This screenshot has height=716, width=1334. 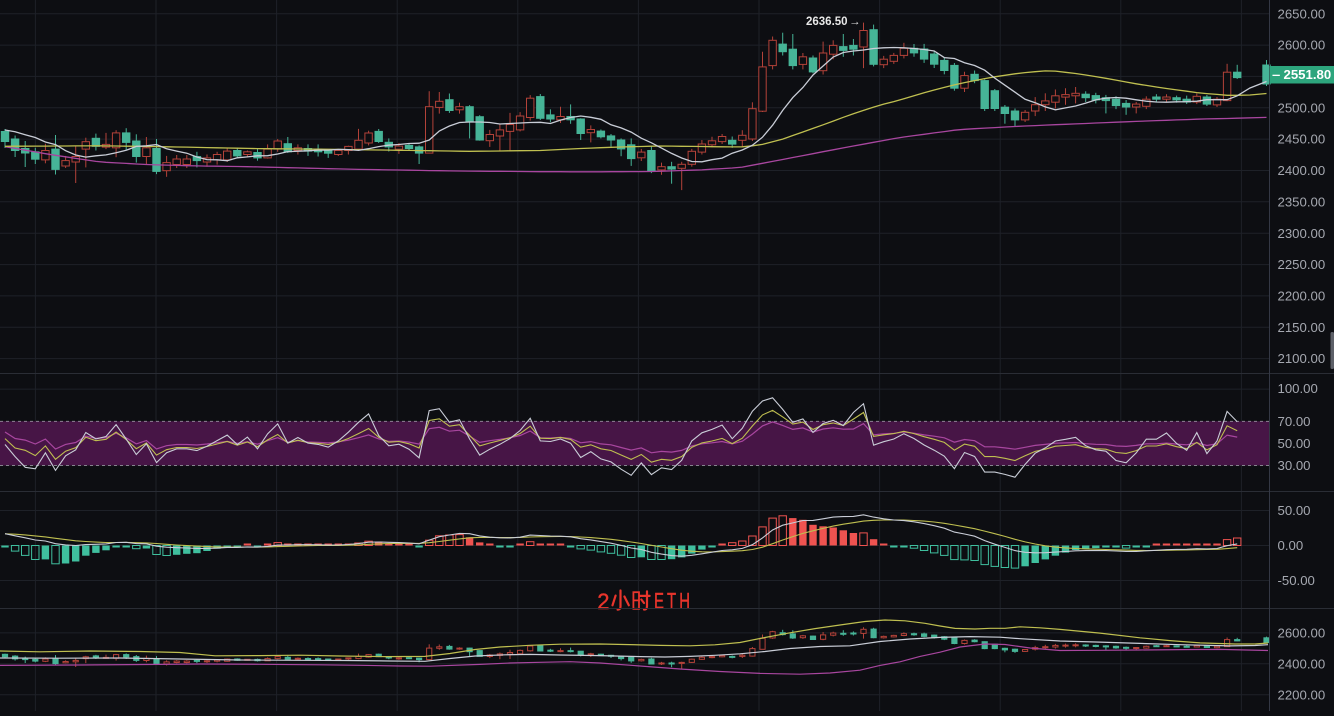 I want to click on svg-text: 2350.00, so click(x=1302, y=201).